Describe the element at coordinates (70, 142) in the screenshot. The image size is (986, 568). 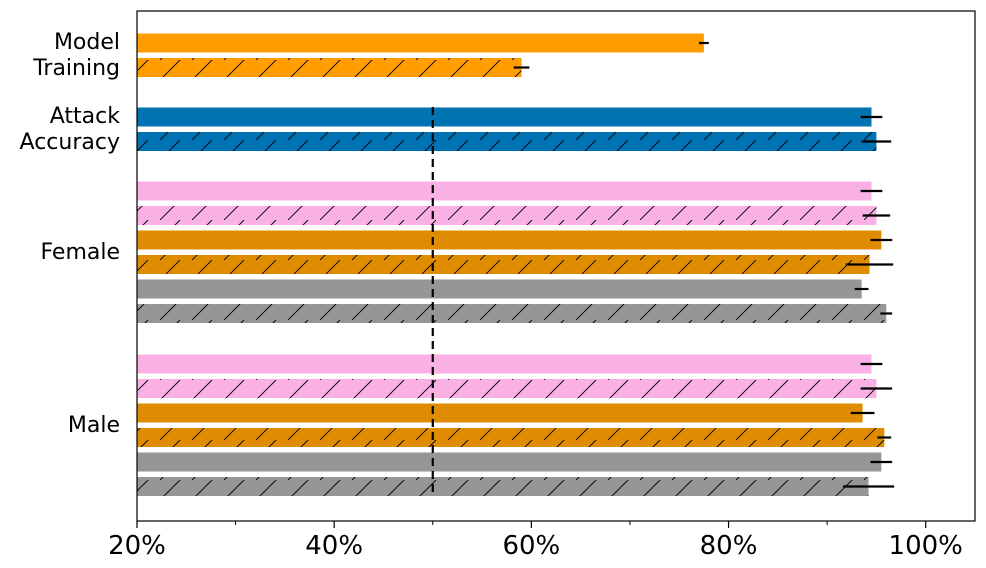
I see `y-label-1-1: Accuracy` at that location.